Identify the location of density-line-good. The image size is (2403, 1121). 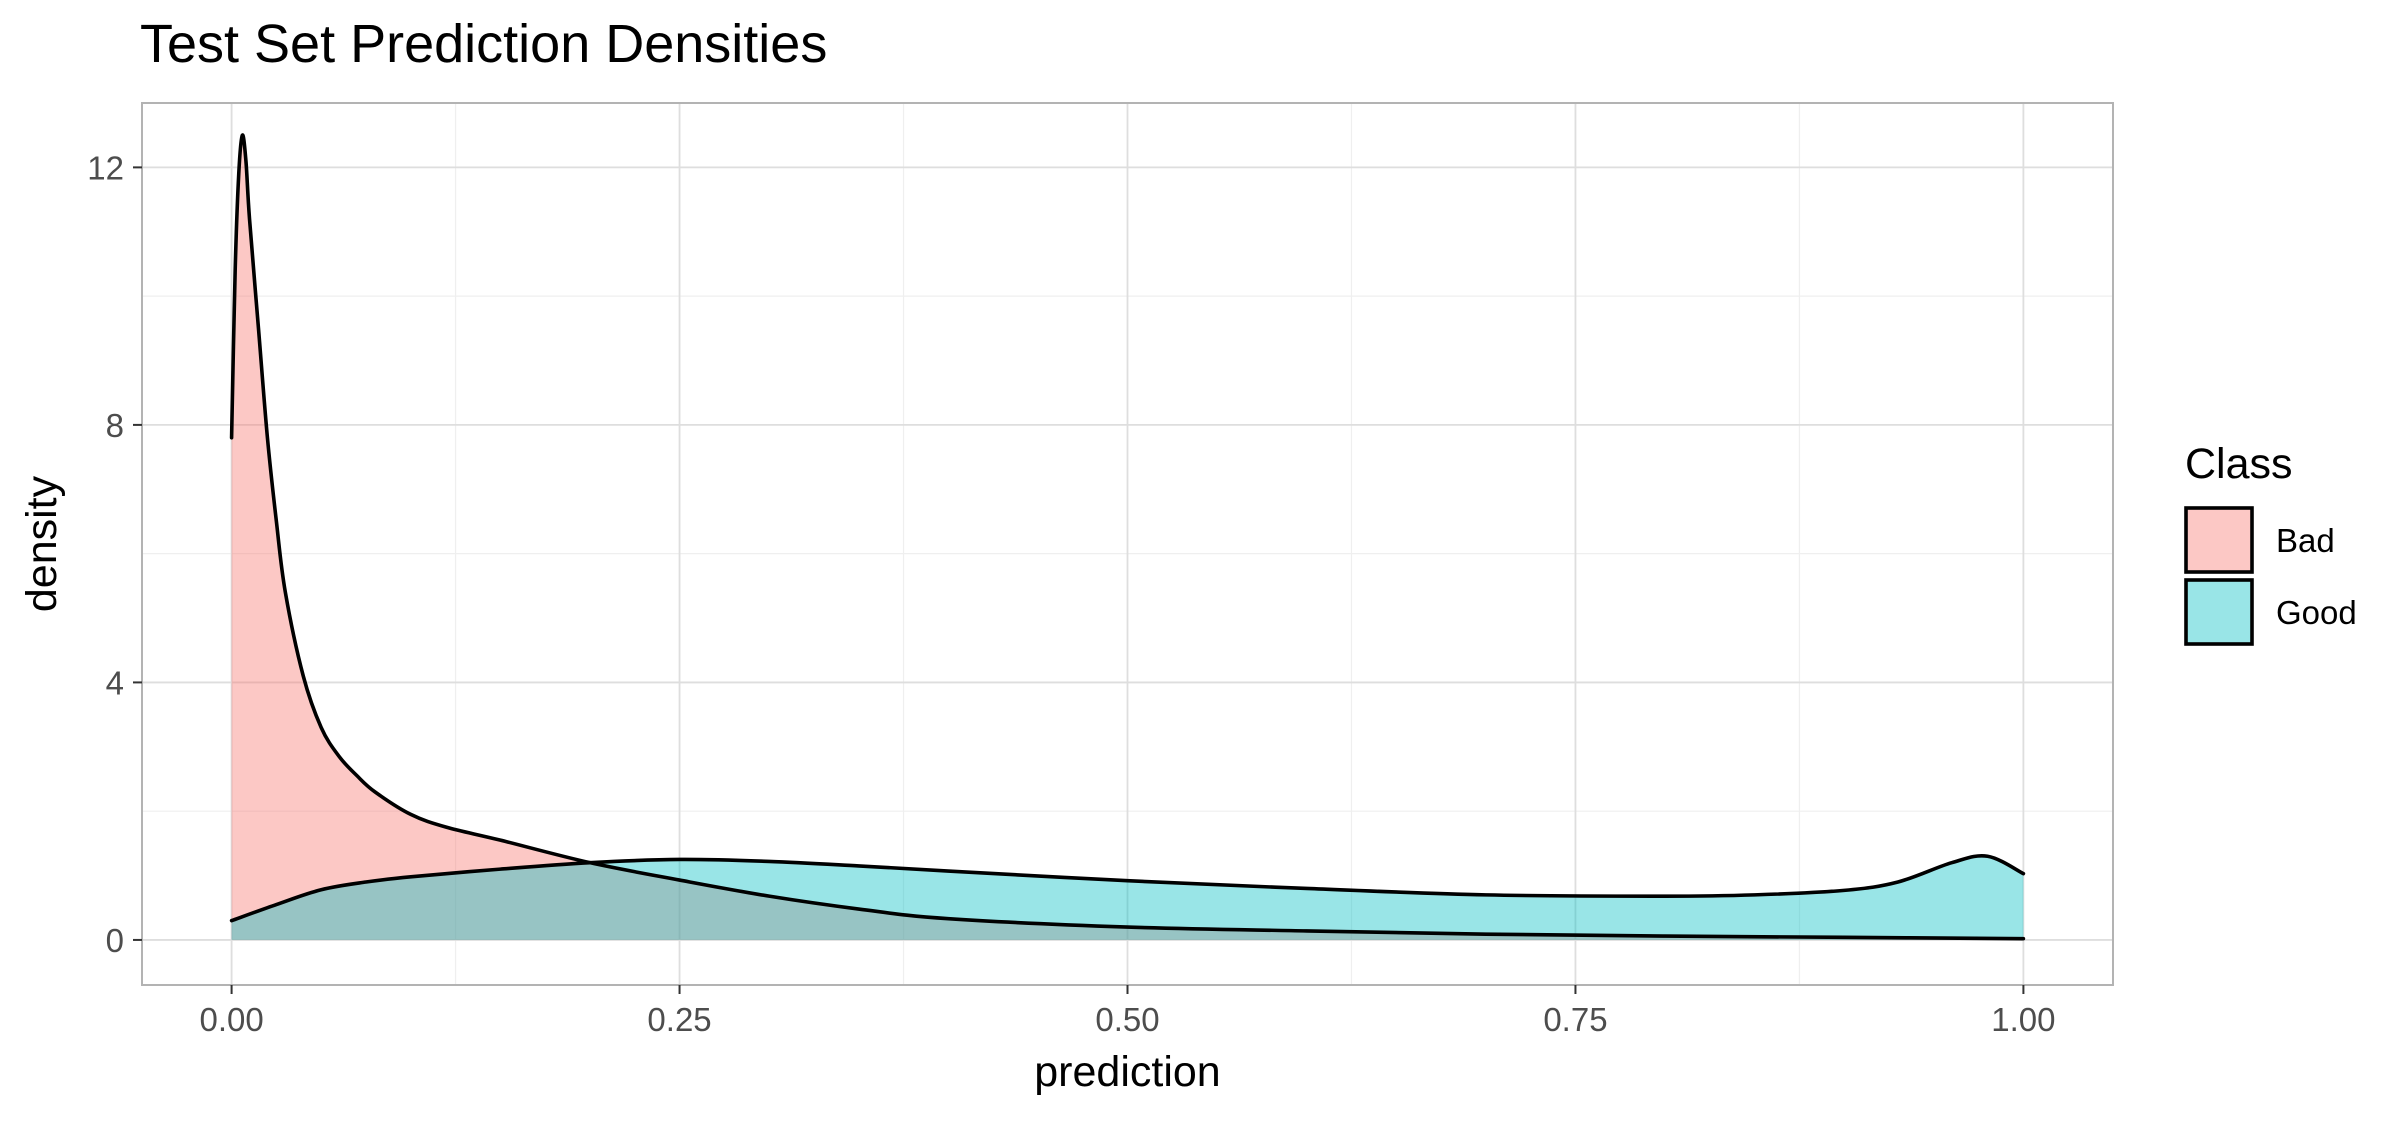
(1127, 888).